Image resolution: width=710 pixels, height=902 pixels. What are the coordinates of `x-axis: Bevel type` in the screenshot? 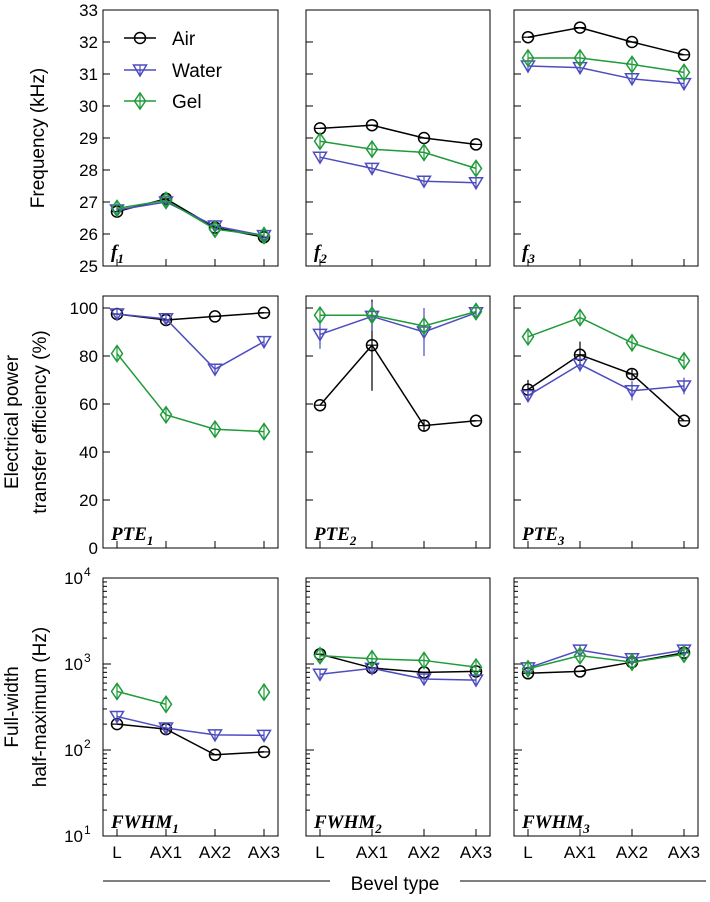 It's located at (404, 884).